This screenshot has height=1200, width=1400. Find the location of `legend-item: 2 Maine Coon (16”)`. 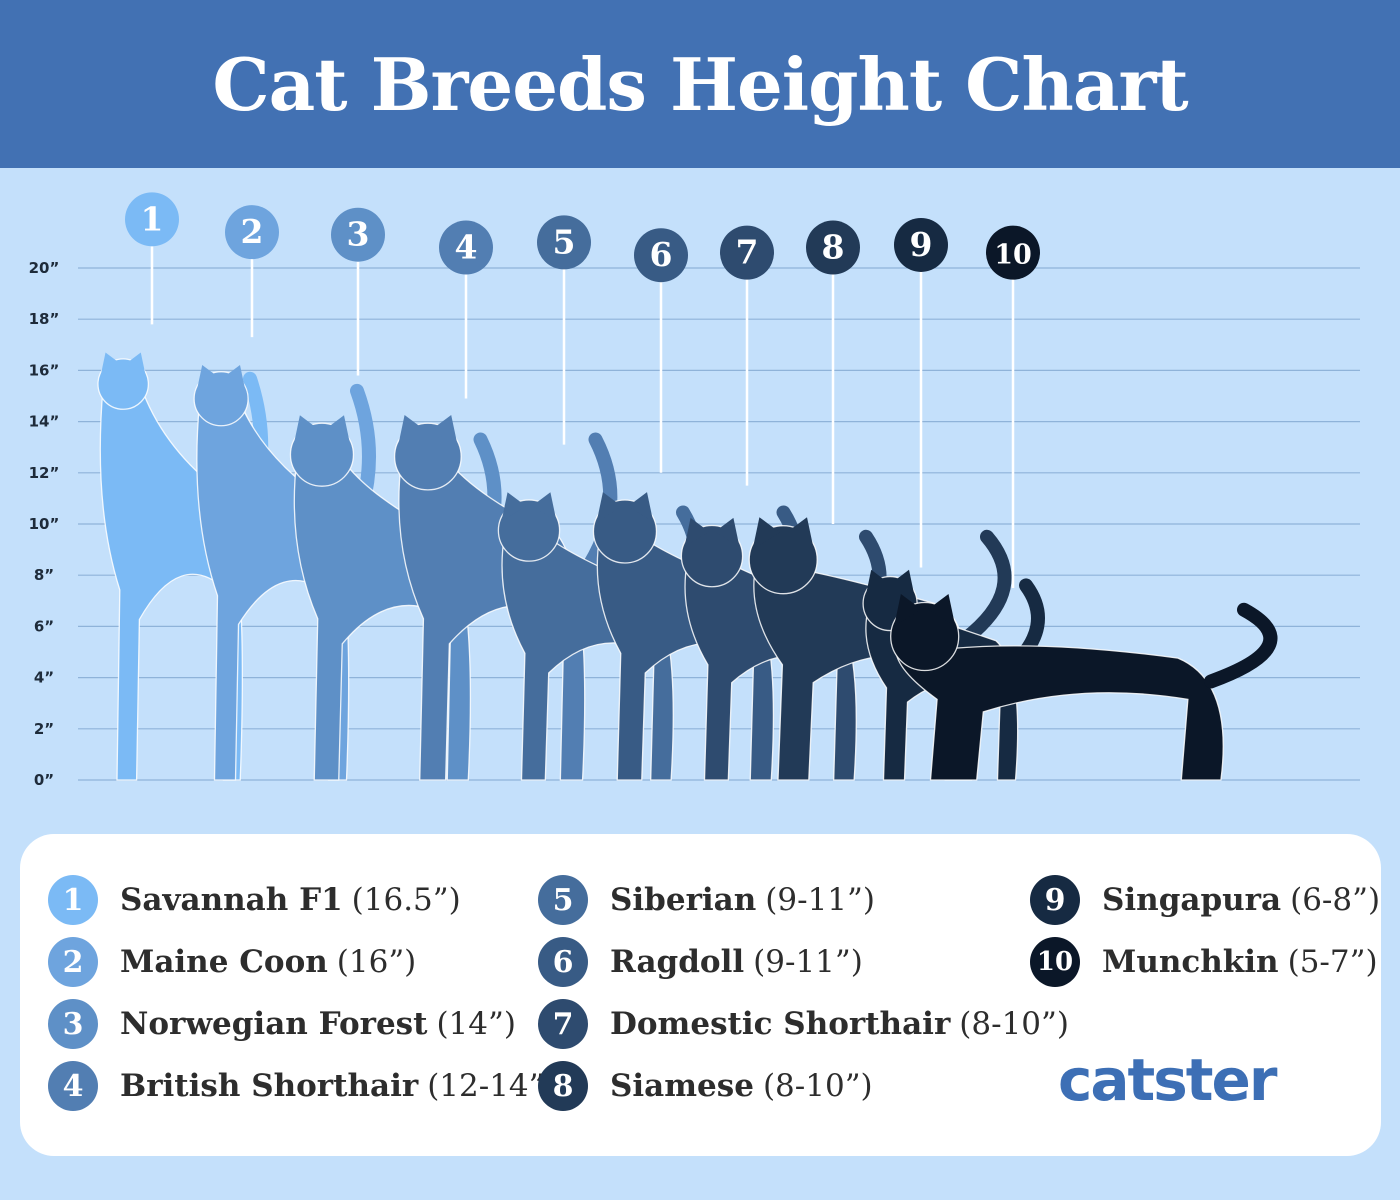

legend-item: 2 Maine Coon (16”) is located at coordinates (232, 962).